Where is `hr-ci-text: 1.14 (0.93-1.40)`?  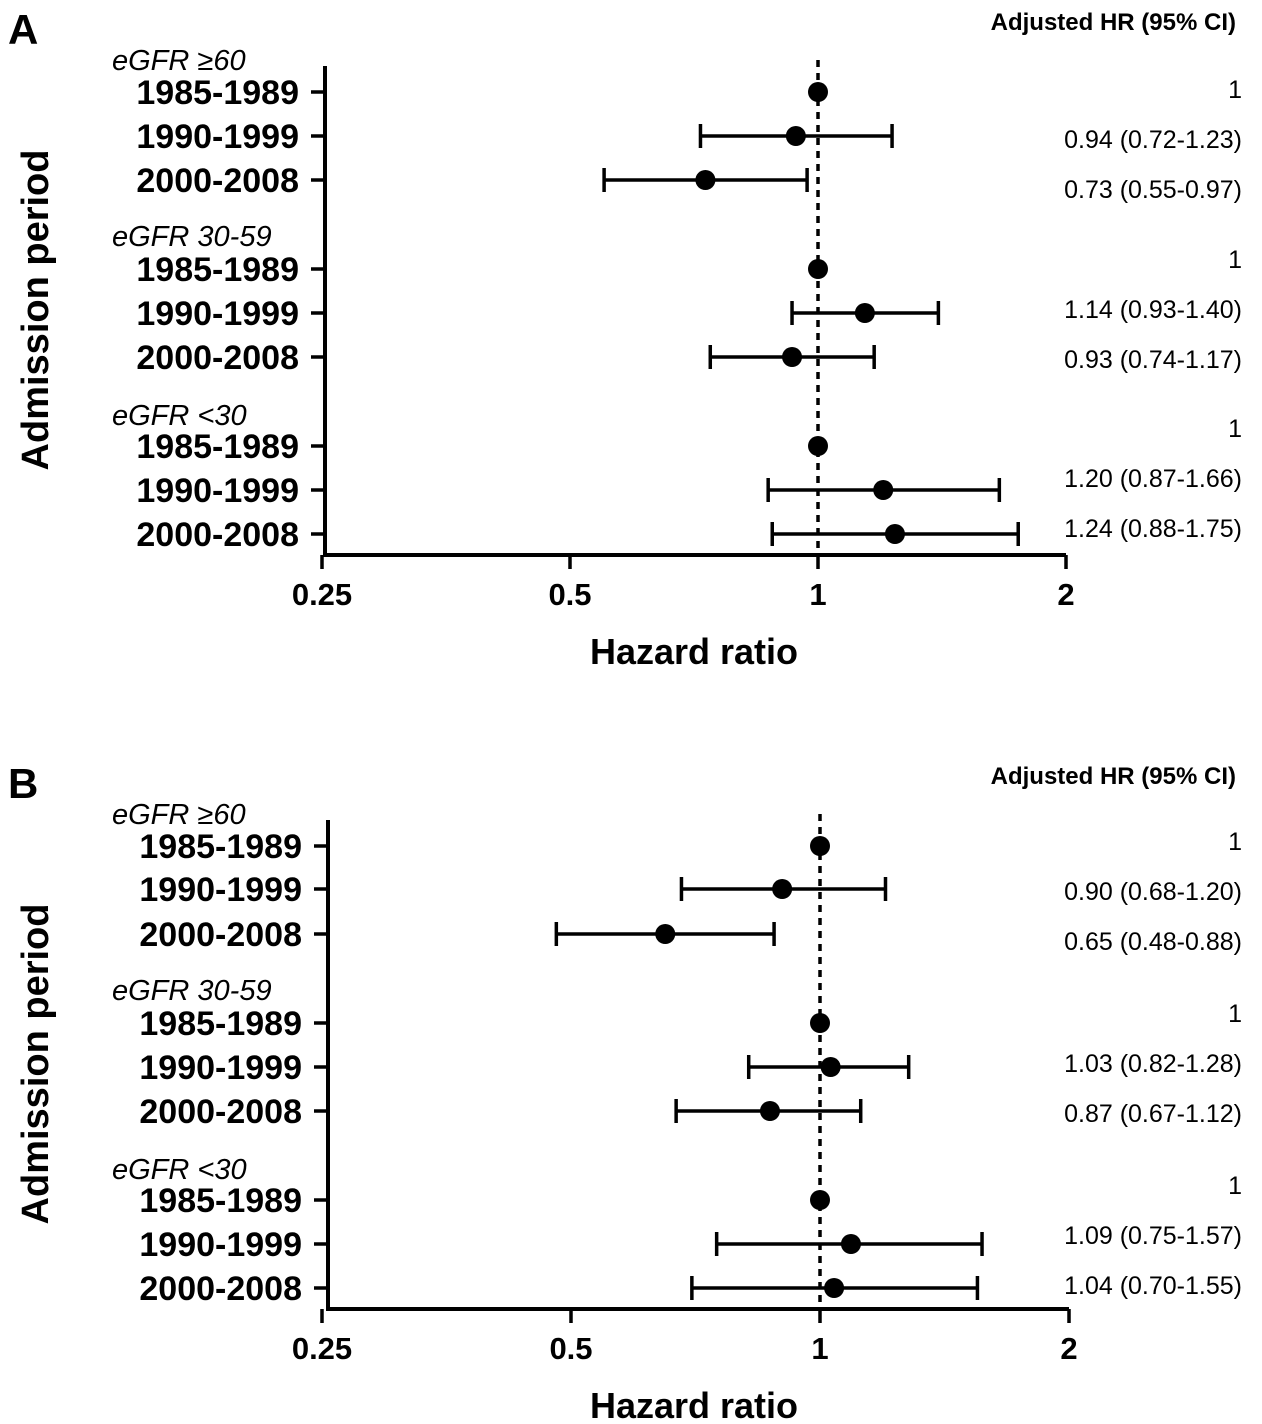 hr-ci-text: 1.14 (0.93-1.40) is located at coordinates (1153, 310).